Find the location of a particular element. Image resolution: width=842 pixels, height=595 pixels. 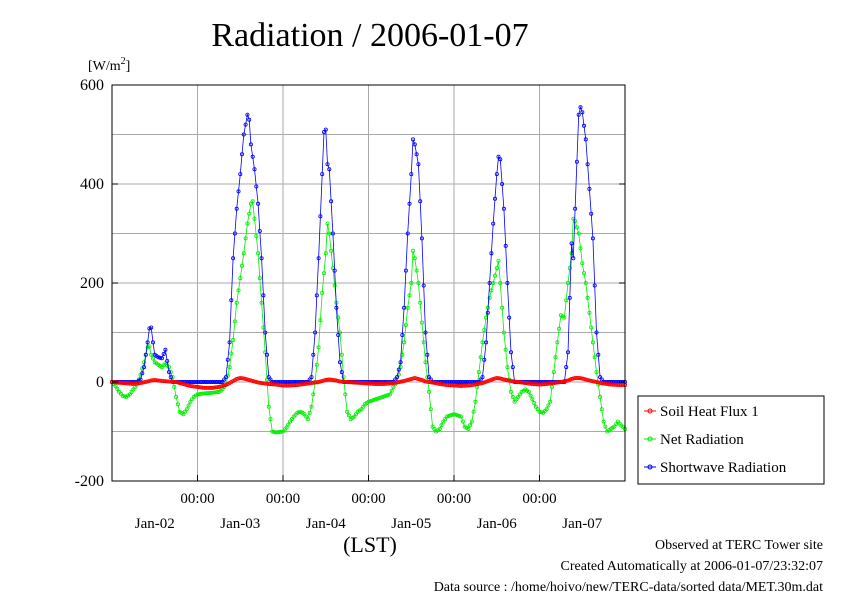

x-date-tick-label: Jan-06 is located at coordinates (497, 524).